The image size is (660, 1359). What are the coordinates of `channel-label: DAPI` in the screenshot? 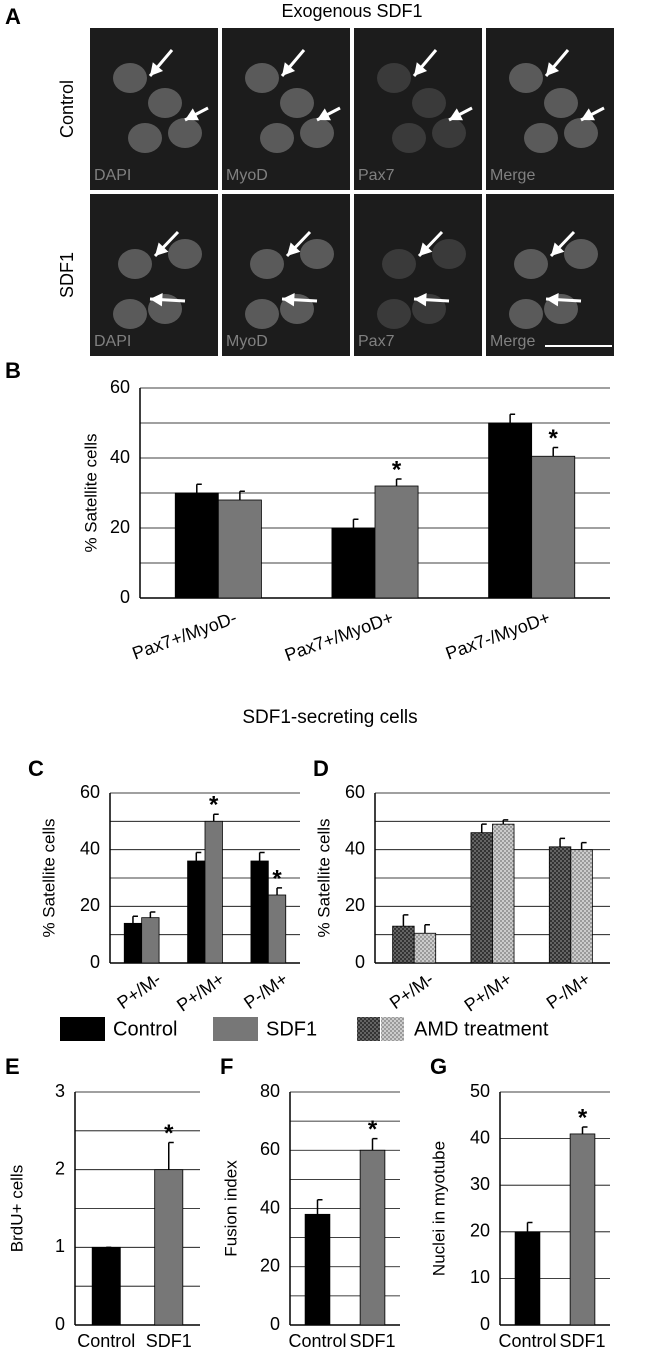 It's located at (112, 341).